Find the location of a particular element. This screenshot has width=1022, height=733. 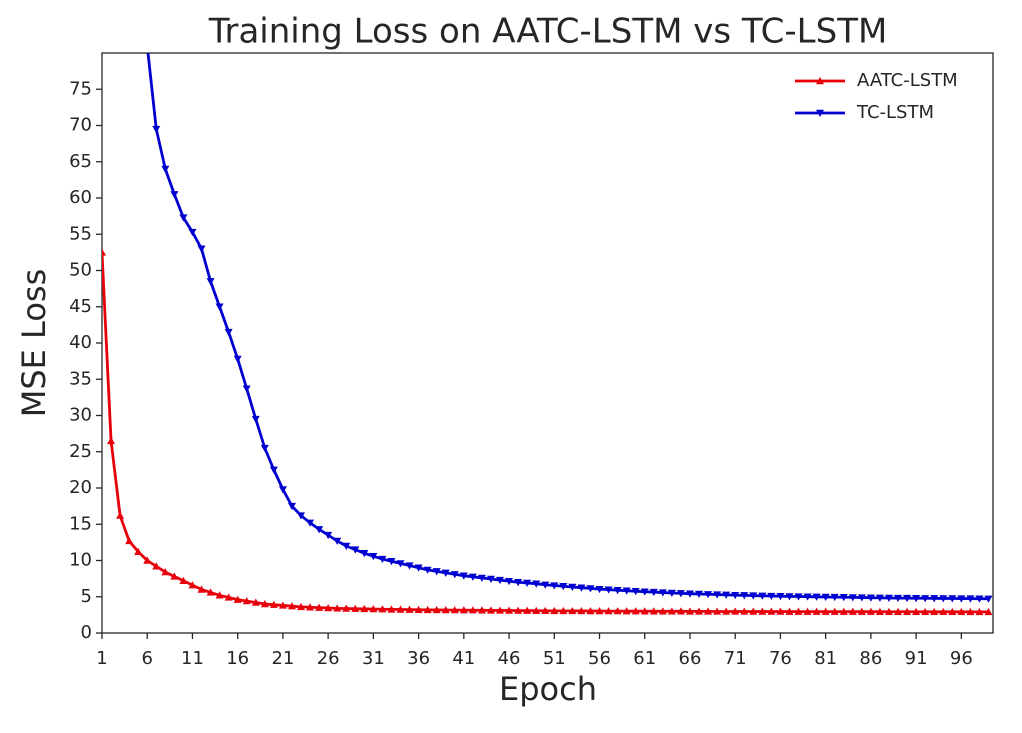

y-tick-label: 50 is located at coordinates (80, 270).